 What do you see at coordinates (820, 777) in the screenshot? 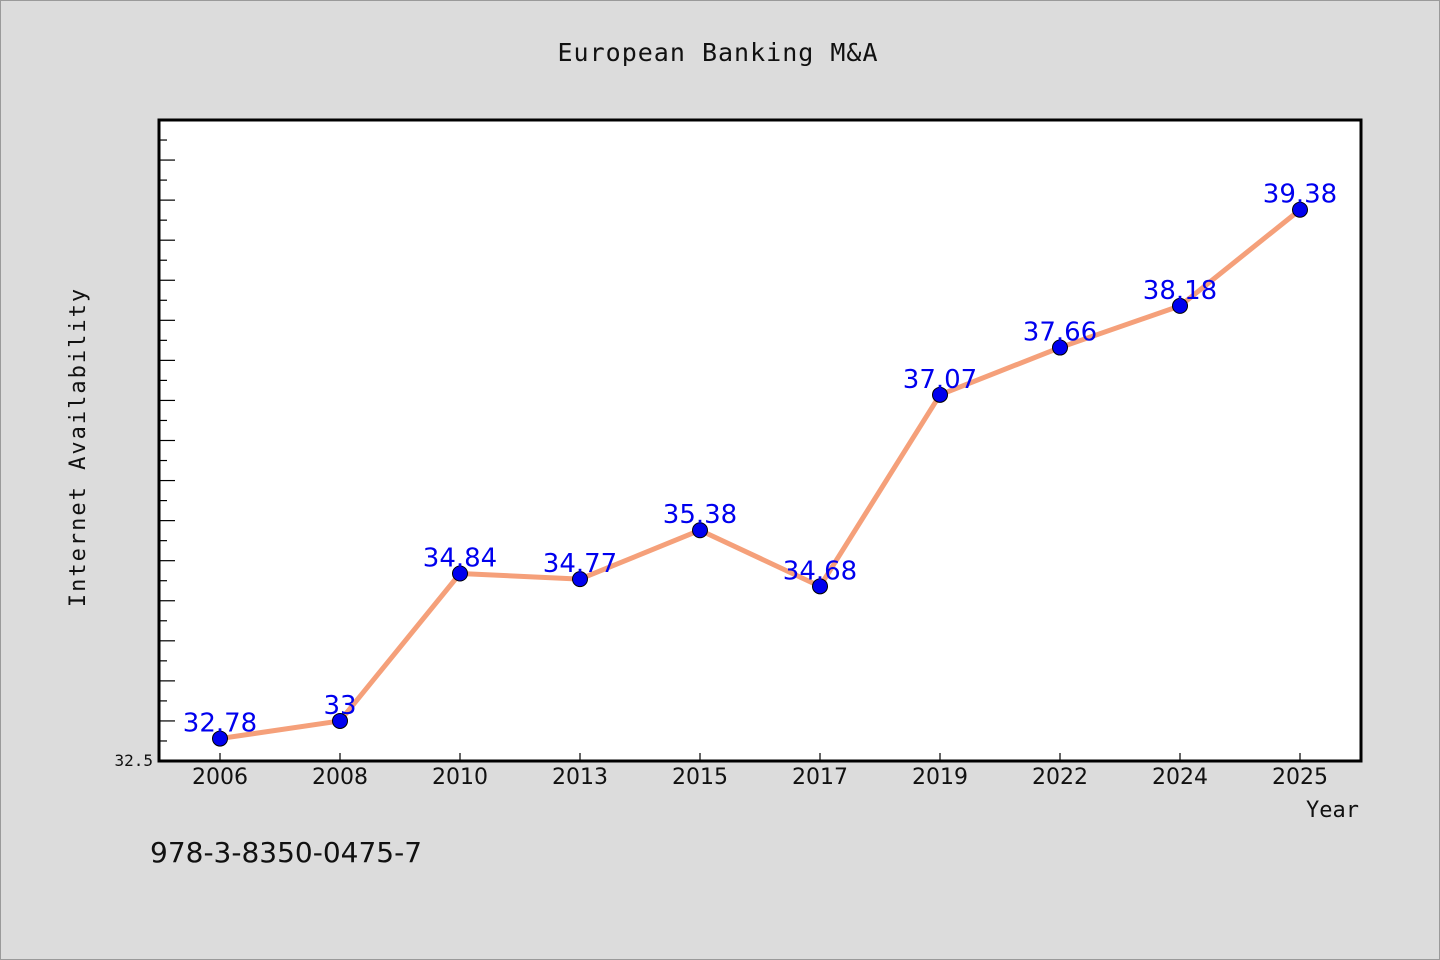
I see `x-tick-label: 2017` at bounding box center [820, 777].